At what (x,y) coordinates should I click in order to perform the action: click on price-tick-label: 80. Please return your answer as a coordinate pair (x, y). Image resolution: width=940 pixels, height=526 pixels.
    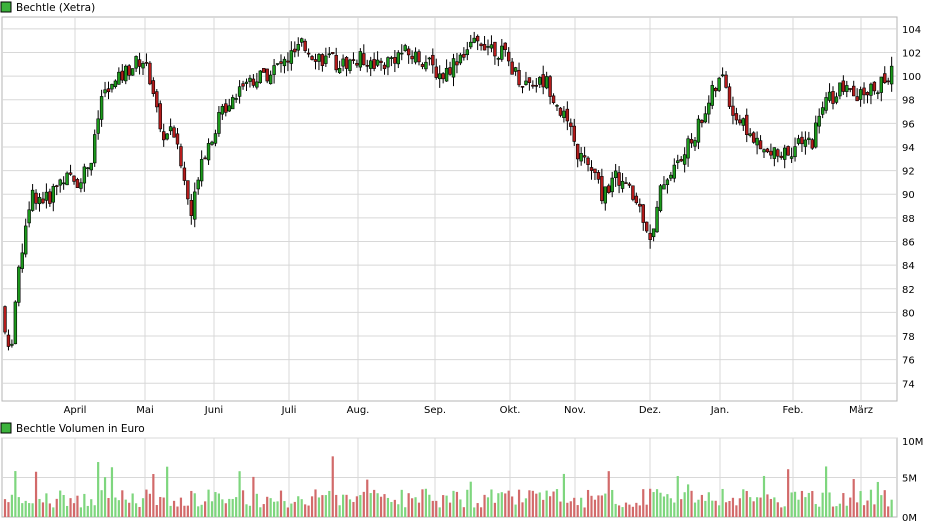
    Looking at the image, I should click on (908, 313).